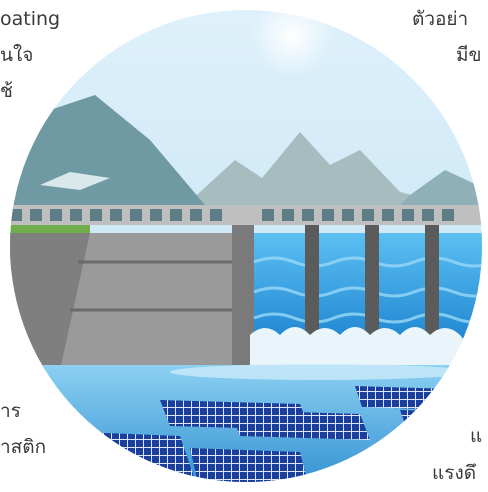 This screenshot has height=492, width=488. Describe the element at coordinates (23, 447) in the screenshot. I see `text-bottom-left-2: าสติก` at that location.